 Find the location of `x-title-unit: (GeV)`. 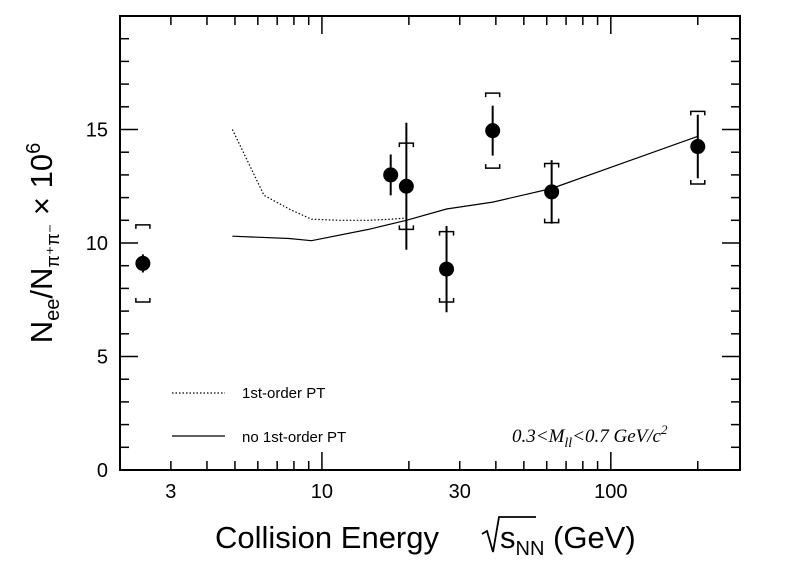

x-title-unit: (GeV) is located at coordinates (589, 537).